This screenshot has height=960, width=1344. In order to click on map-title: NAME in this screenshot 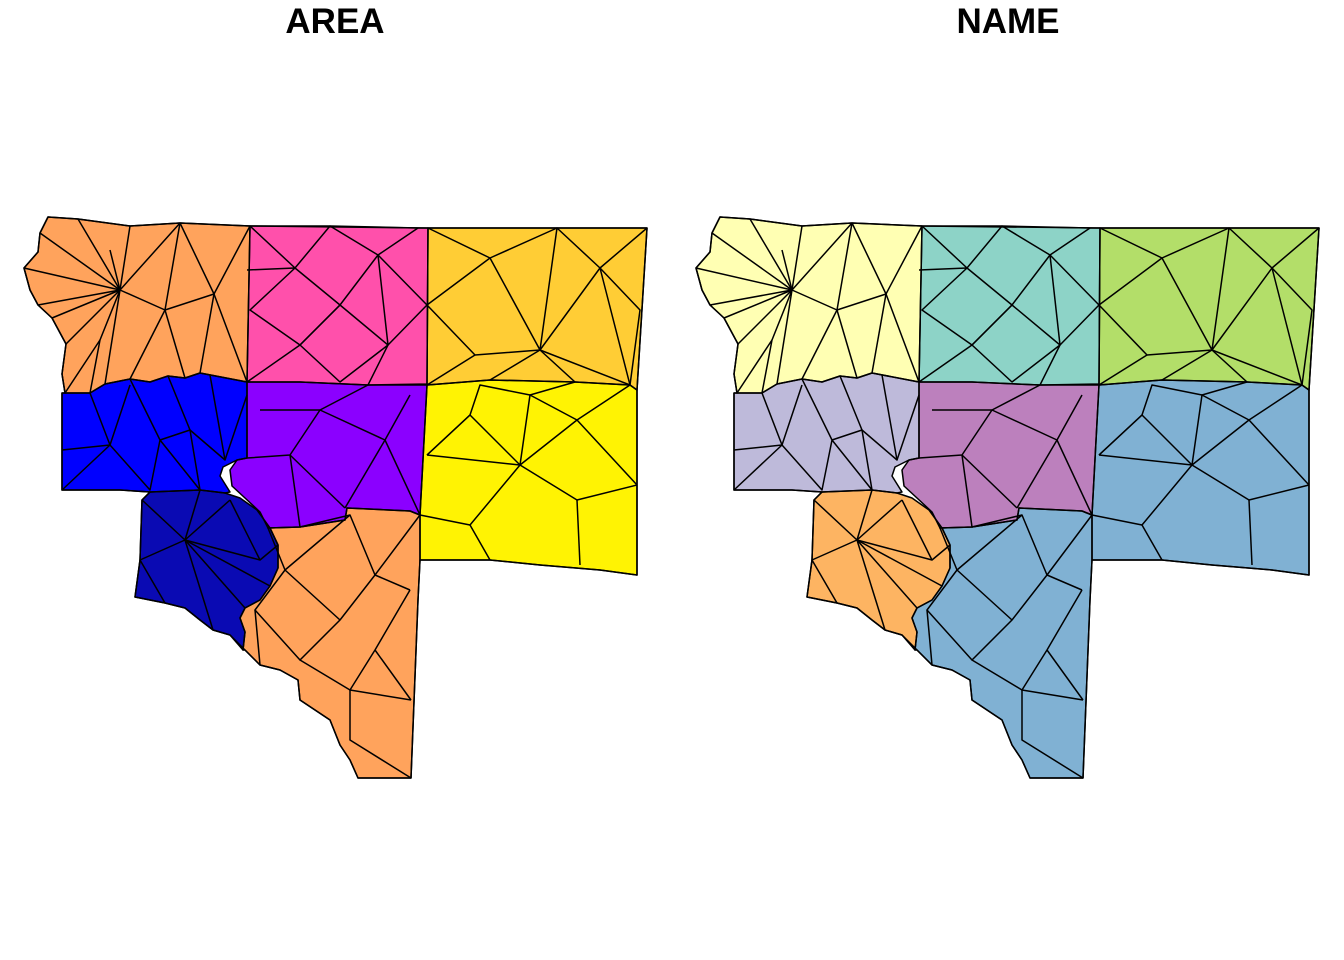, I will do `click(1008, 21)`.